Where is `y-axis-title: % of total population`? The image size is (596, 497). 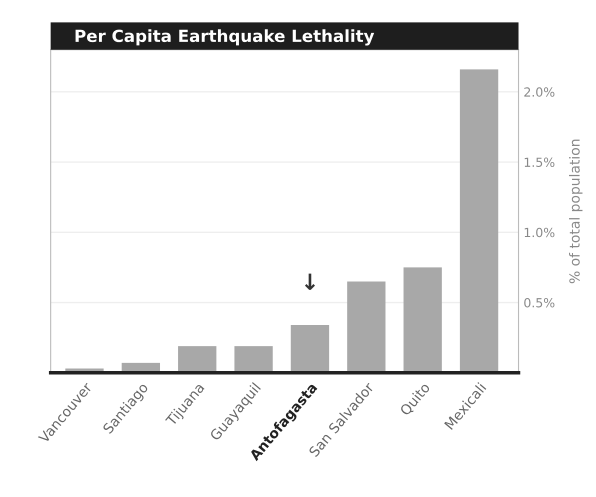 y-axis-title: % of total population is located at coordinates (575, 212).